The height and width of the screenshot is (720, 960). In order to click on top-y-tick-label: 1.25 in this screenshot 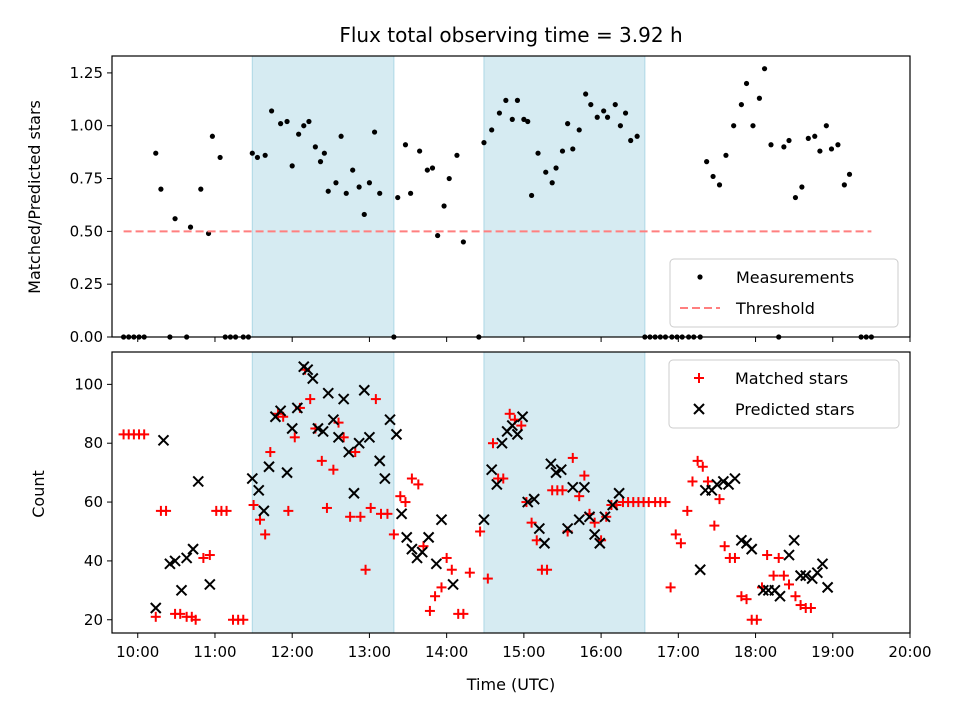, I will do `click(86, 73)`.